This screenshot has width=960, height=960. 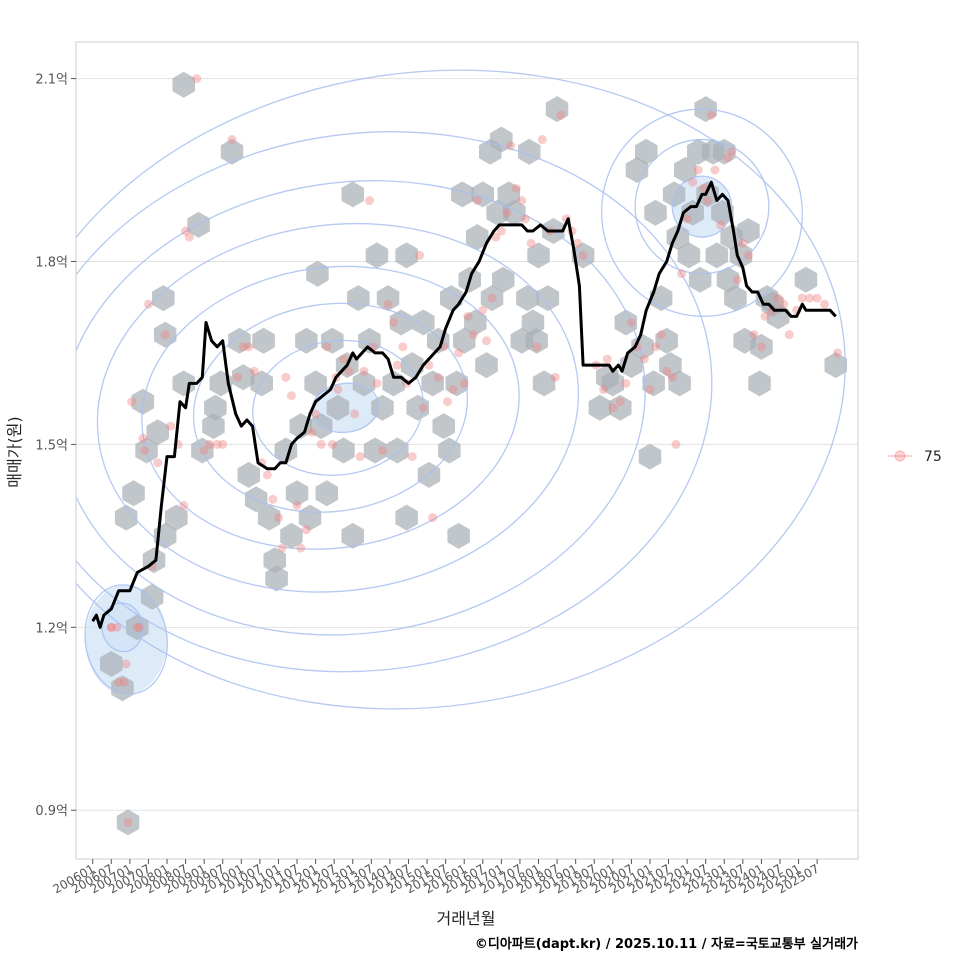 What do you see at coordinates (14, 451) in the screenshot?
I see `y-axis-title: 매매가(원)` at bounding box center [14, 451].